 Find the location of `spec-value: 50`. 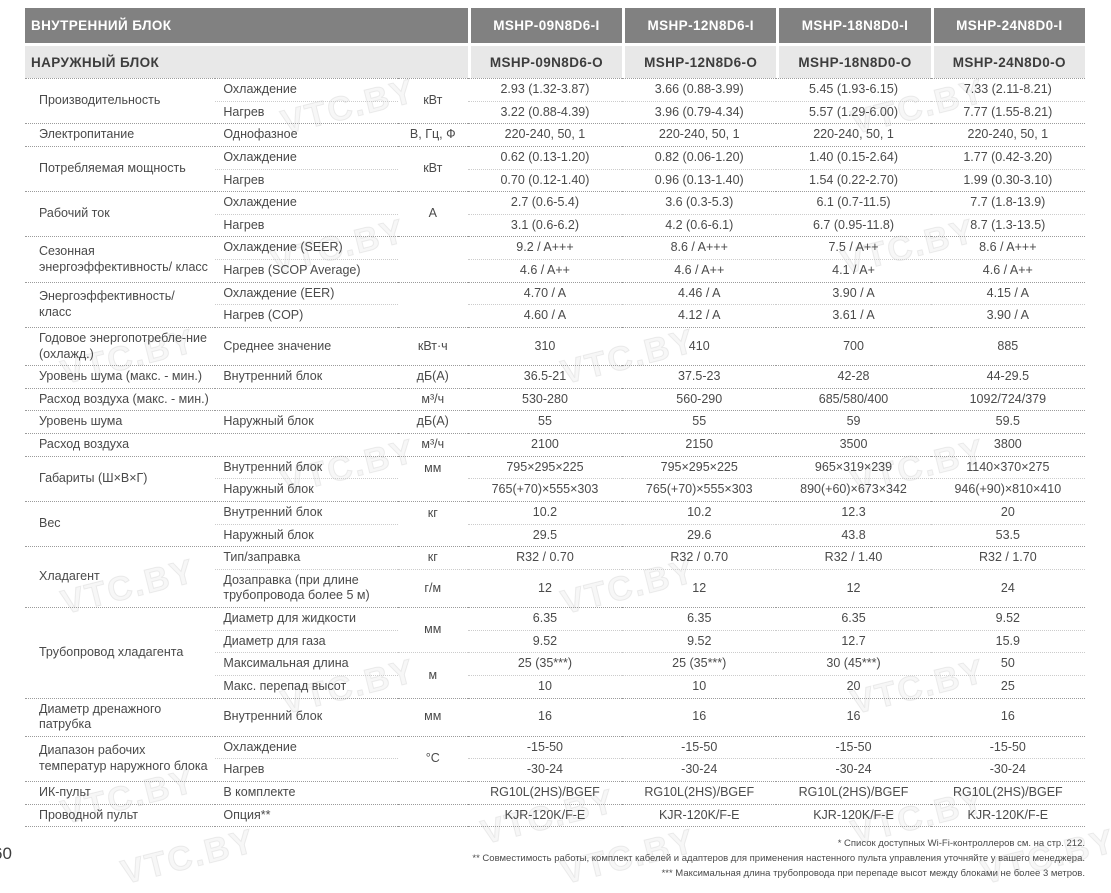

spec-value: 50 is located at coordinates (1007, 663).